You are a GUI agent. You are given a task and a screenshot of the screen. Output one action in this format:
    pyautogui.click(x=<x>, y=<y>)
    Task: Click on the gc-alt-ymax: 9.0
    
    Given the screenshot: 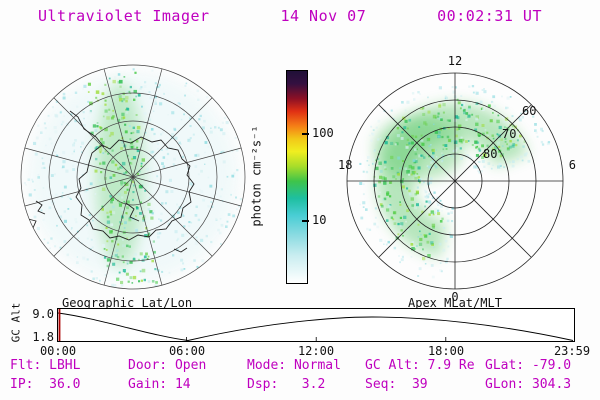 What is the action you would take?
    pyautogui.click(x=43, y=314)
    